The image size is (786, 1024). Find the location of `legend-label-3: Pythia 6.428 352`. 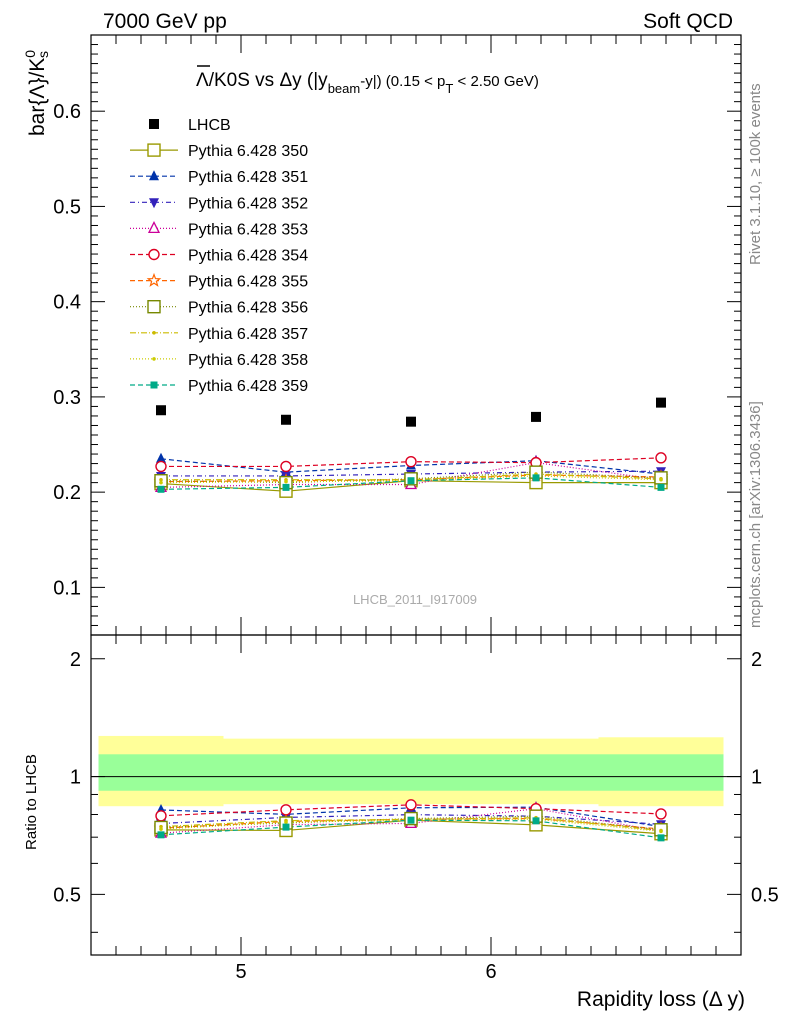

legend-label-3: Pythia 6.428 352 is located at coordinates (248, 203).